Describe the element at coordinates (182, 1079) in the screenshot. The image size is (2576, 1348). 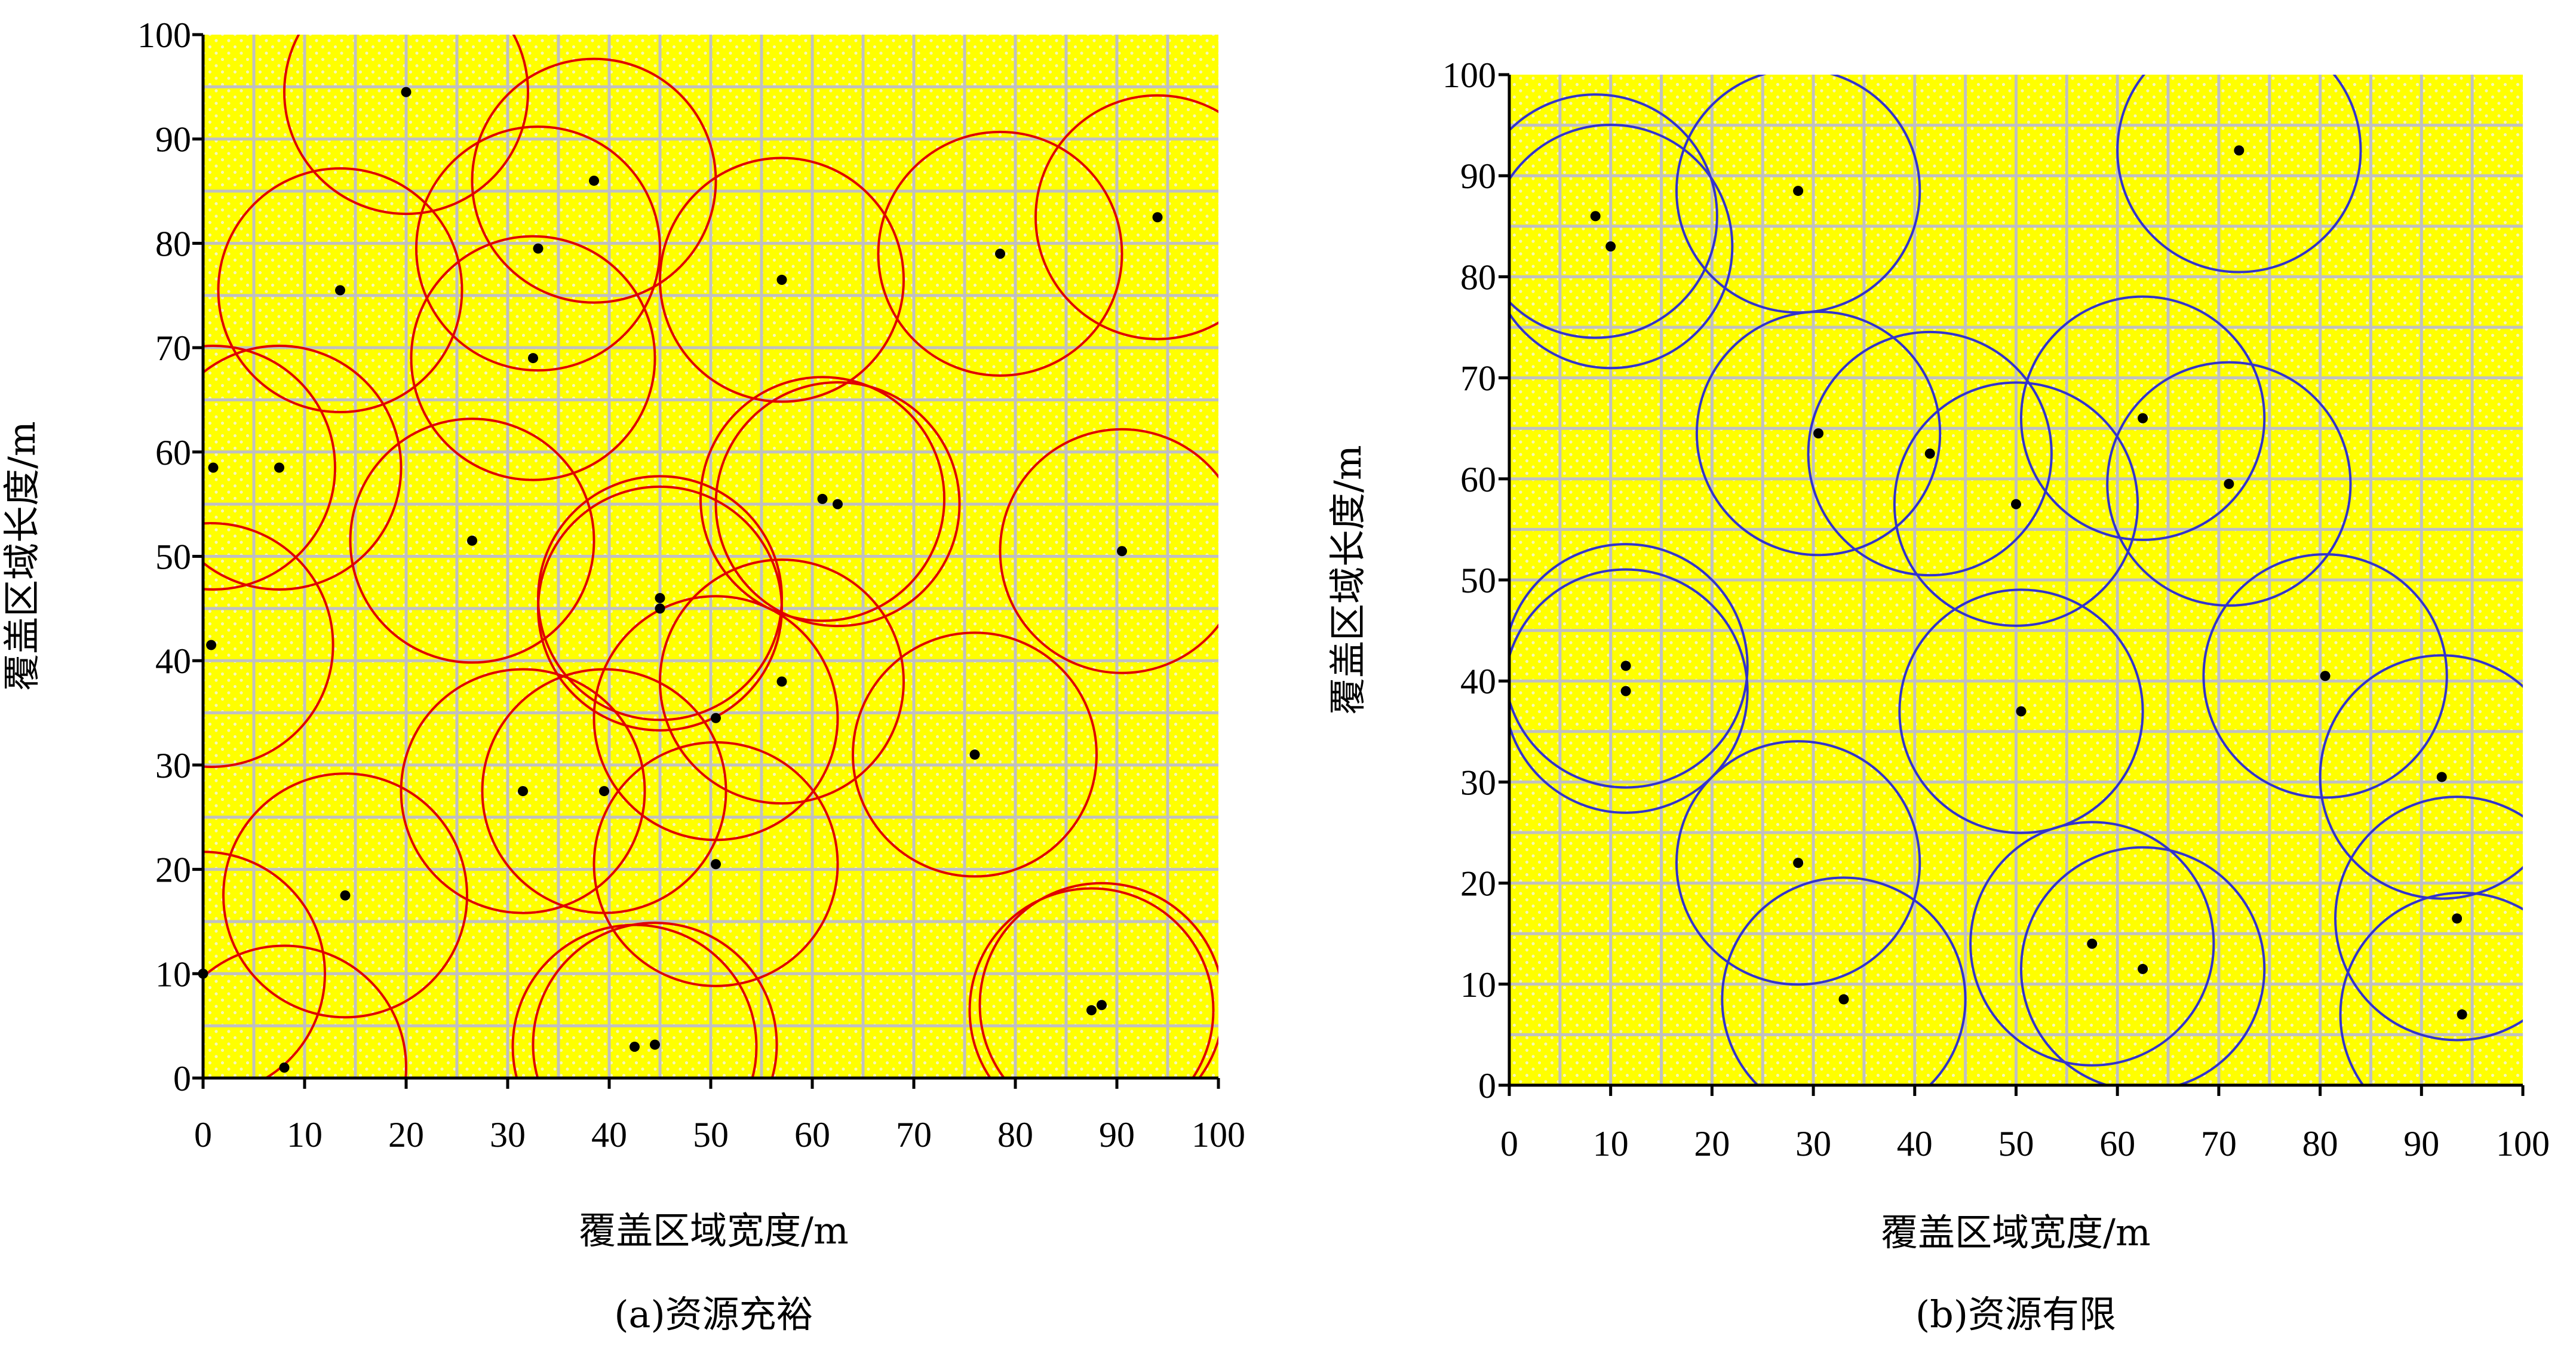
I see `chart-a-y-tick-label: 0` at that location.